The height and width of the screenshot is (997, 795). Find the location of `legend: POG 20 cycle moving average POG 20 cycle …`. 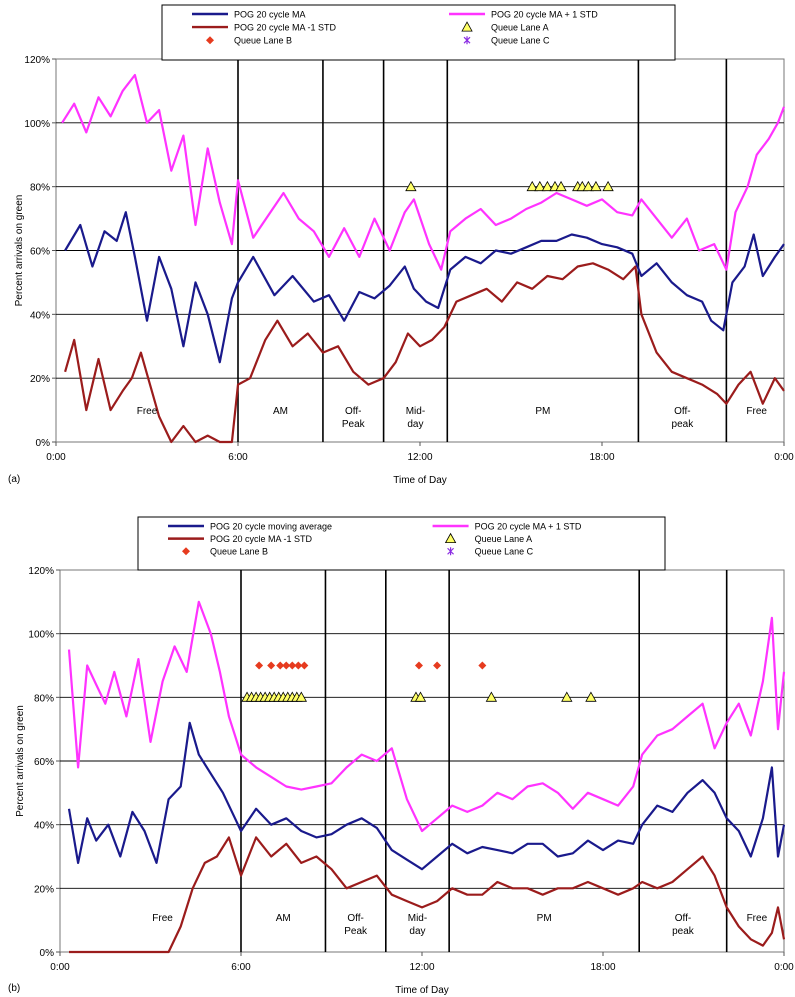

legend: POG 20 cycle moving average POG 20 cycle … is located at coordinates (401, 543).